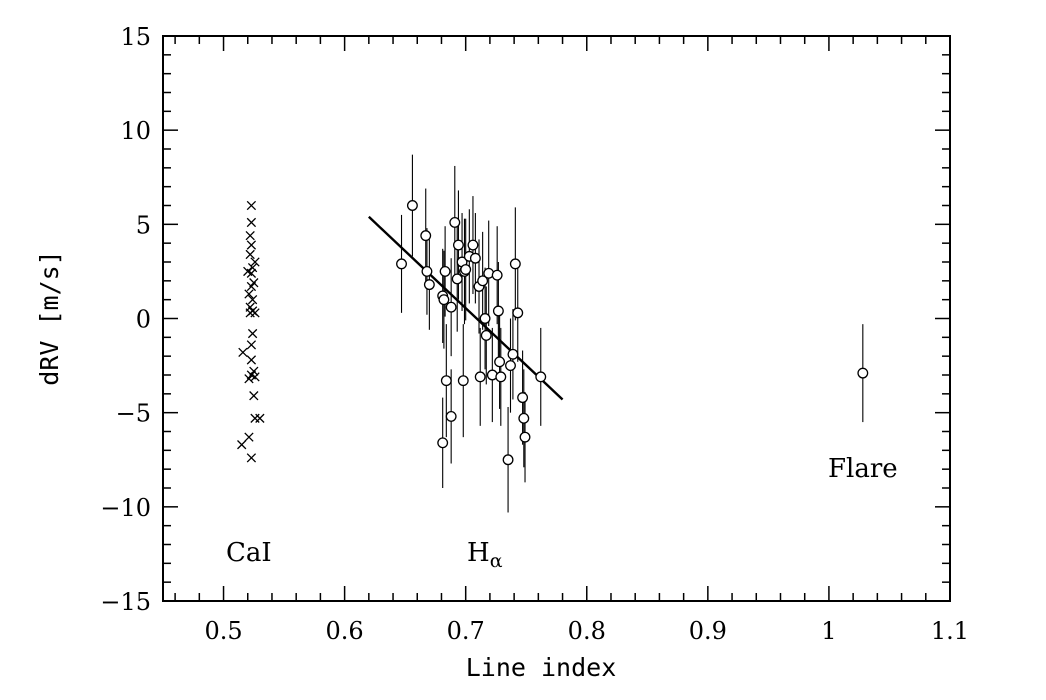 This screenshot has height=700, width=1046. I want to click on x-tick-label: 0.6, so click(345, 631).